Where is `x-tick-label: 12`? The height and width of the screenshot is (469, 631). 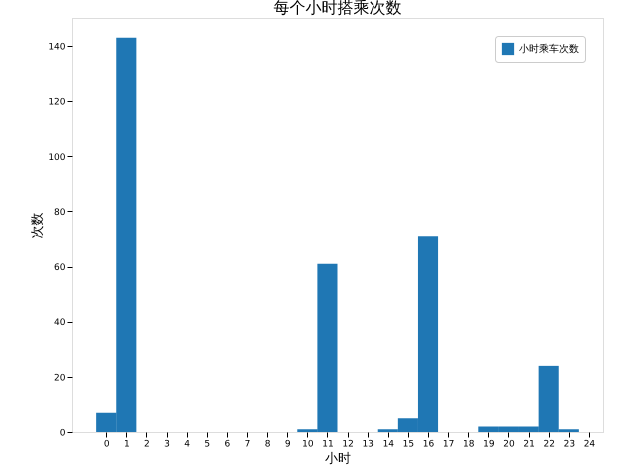
x-tick-label: 12 is located at coordinates (348, 445).